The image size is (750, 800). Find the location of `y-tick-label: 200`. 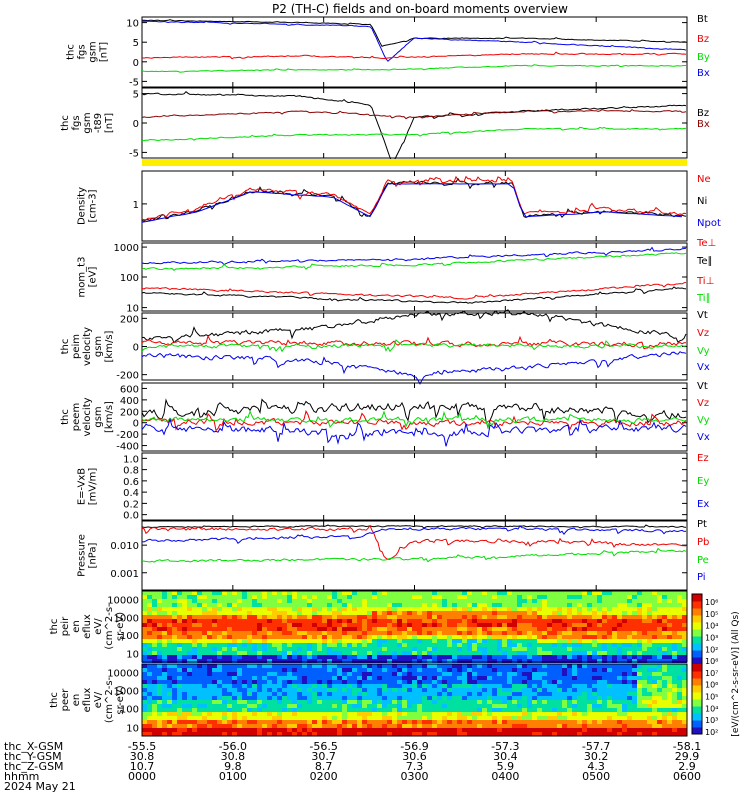

y-tick-label: 200 is located at coordinates (129, 412).